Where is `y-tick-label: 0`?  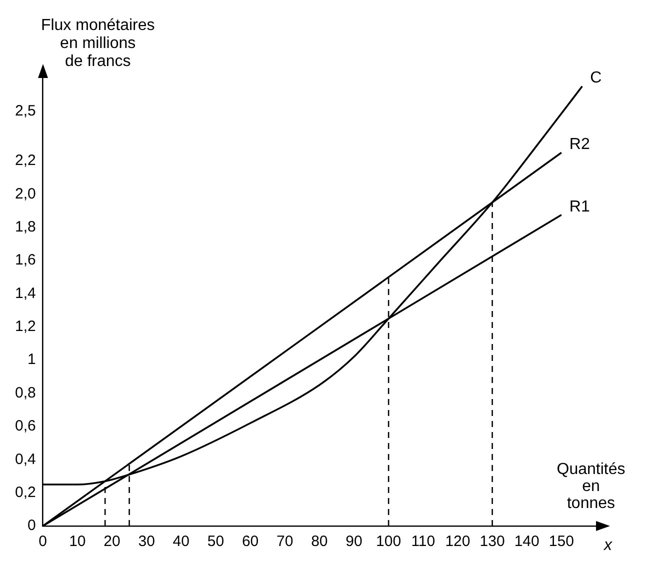
y-tick-label: 0 is located at coordinates (32, 525).